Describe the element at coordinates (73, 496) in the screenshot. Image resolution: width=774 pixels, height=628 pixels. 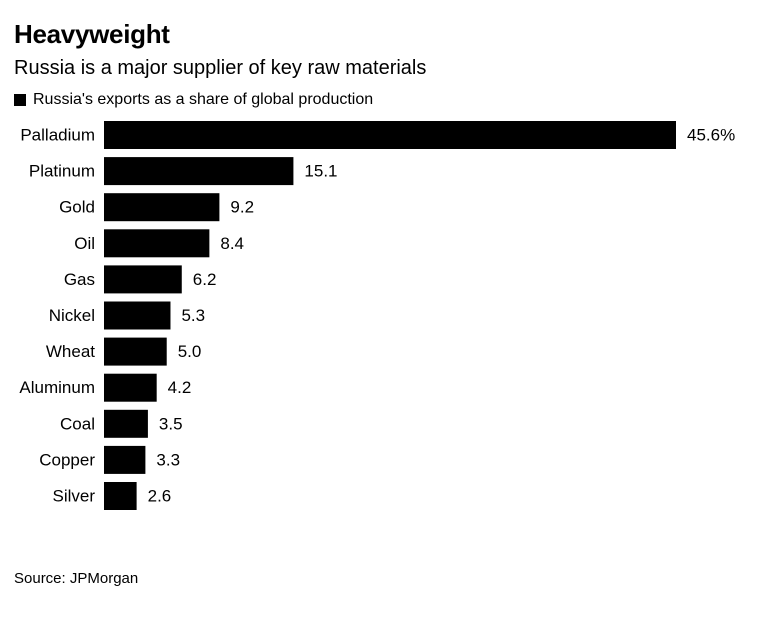
I see `category-label: Silver` at that location.